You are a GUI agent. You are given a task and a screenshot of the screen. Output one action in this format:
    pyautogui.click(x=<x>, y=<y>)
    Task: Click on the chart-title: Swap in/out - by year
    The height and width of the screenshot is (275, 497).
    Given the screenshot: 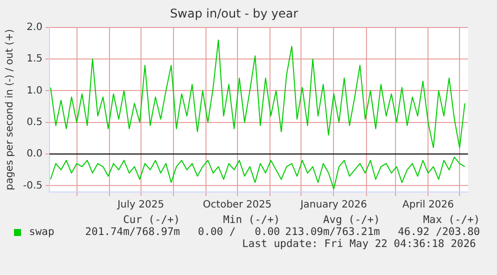 What is the action you would take?
    pyautogui.click(x=234, y=13)
    